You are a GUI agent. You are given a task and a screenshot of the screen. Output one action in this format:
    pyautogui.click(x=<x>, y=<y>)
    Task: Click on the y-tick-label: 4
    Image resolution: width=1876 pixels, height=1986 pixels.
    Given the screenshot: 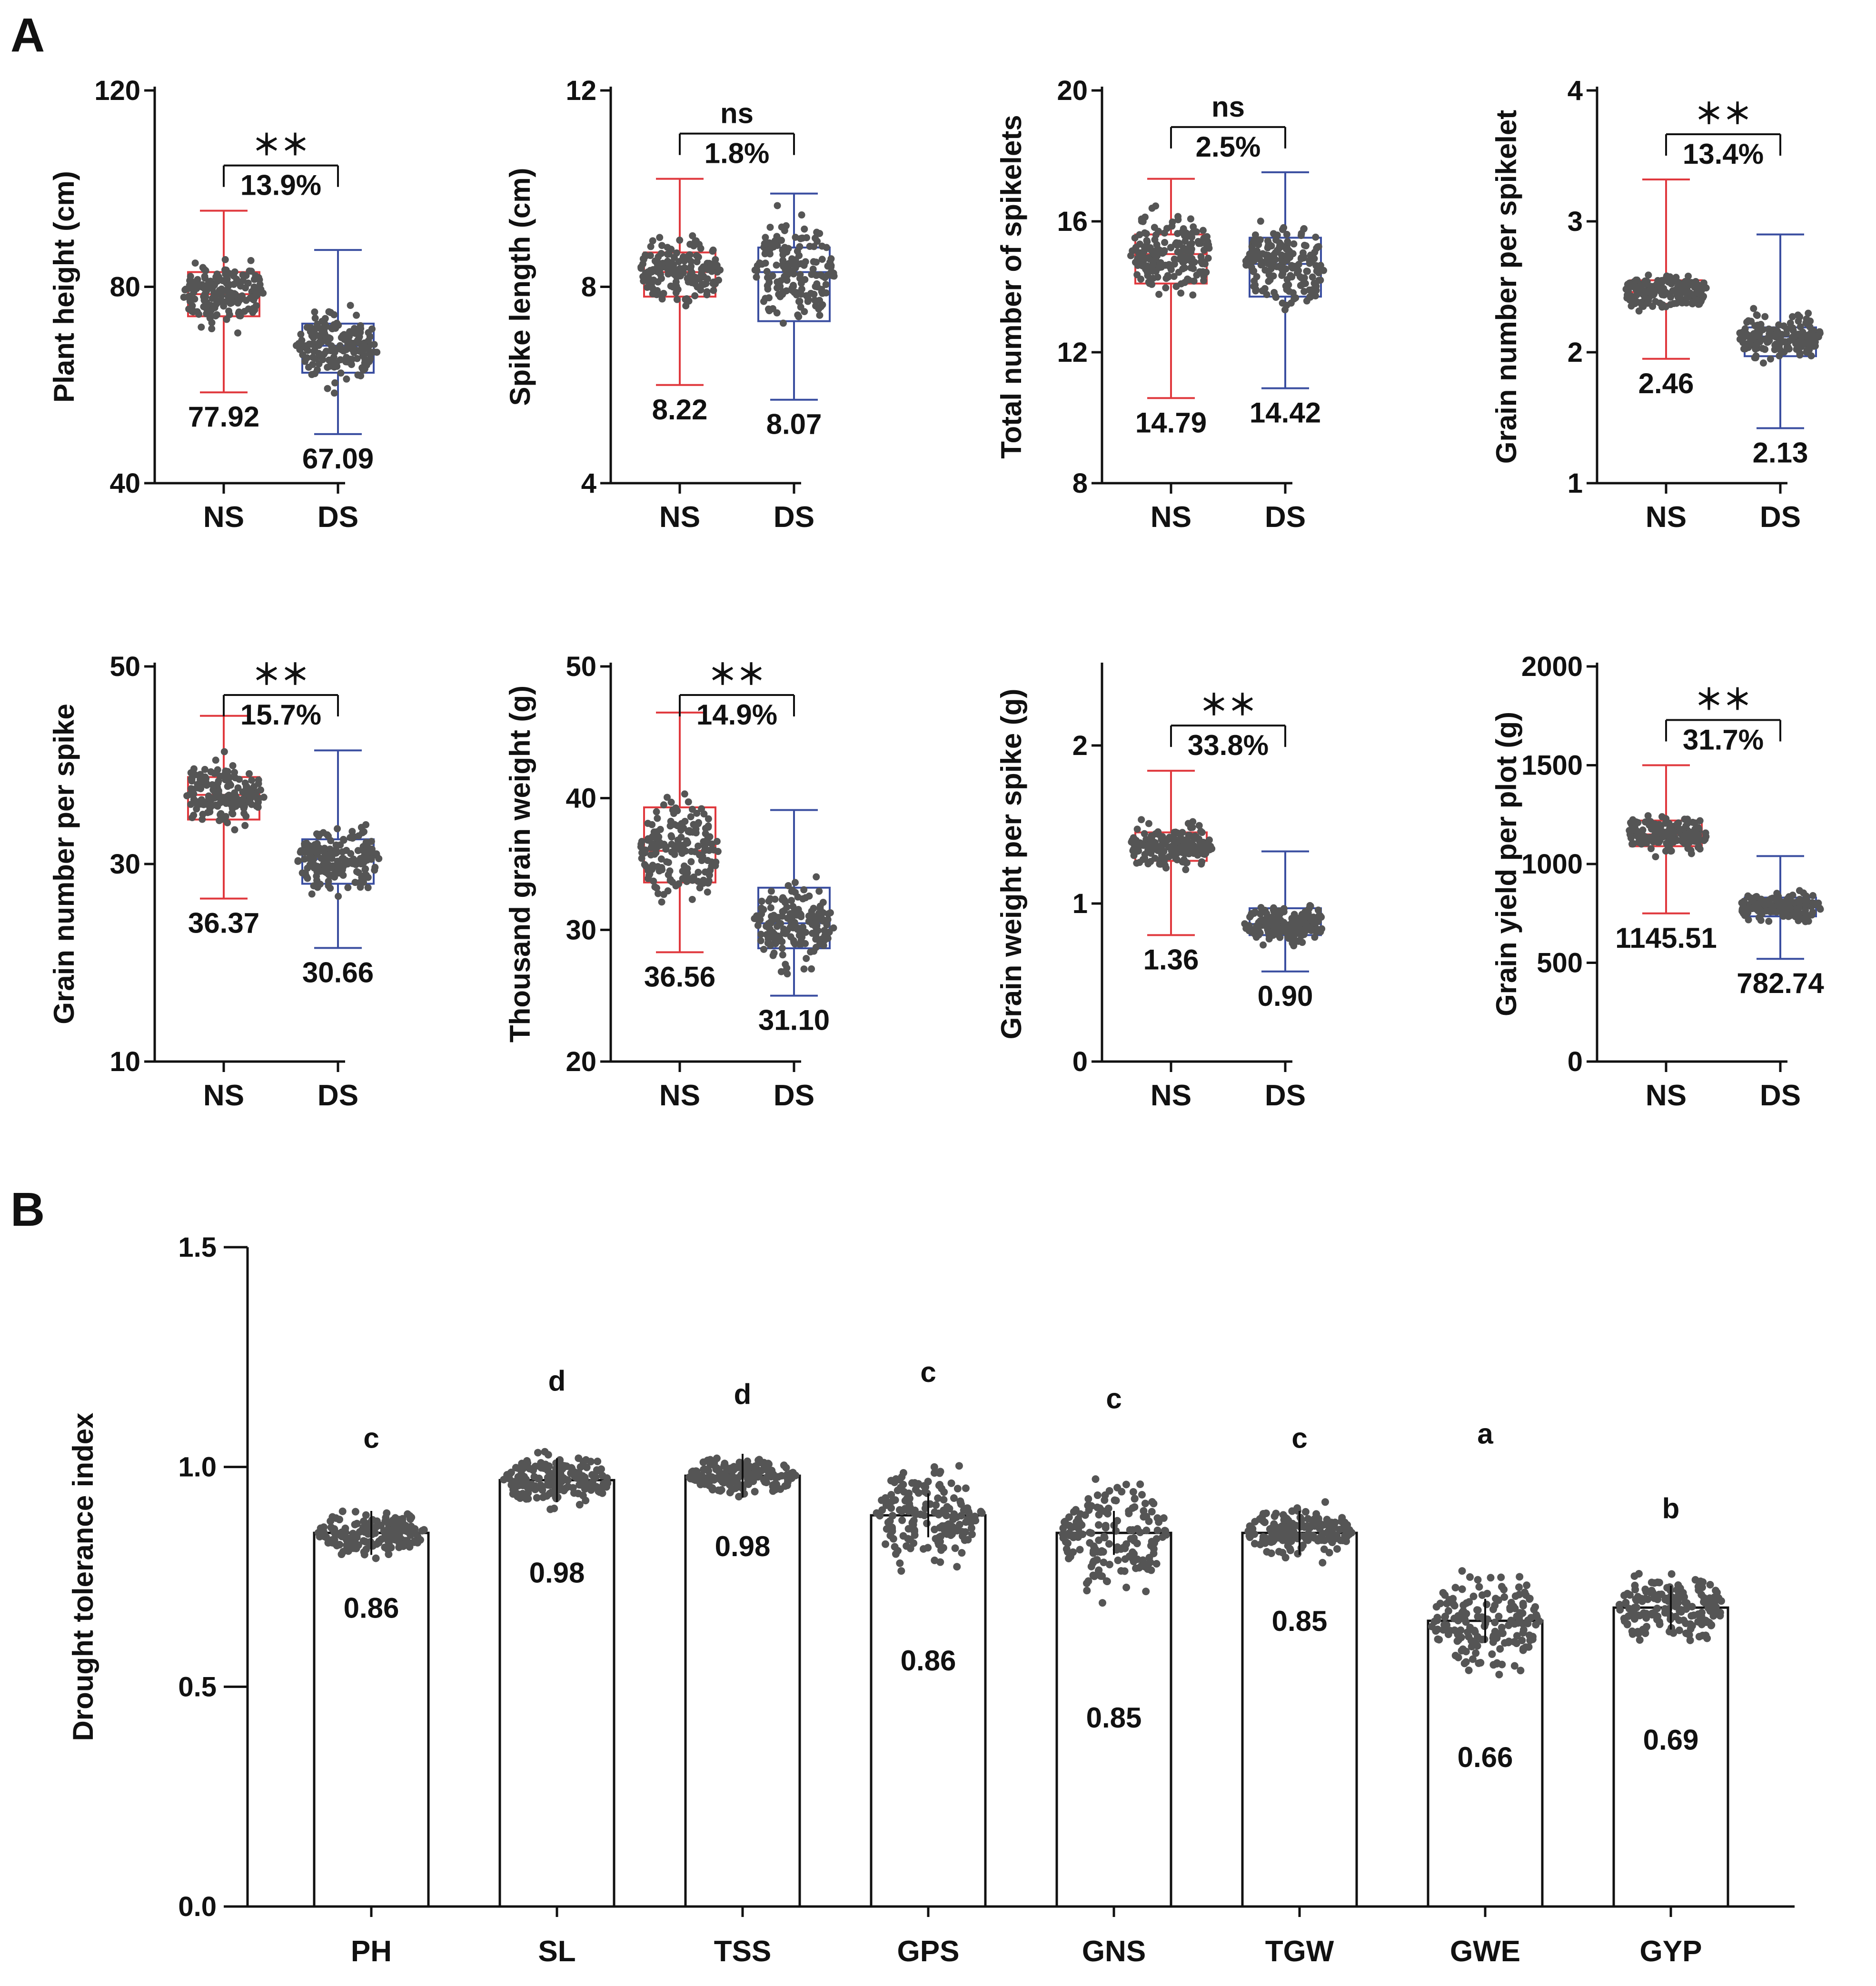 What is the action you would take?
    pyautogui.click(x=1575, y=91)
    